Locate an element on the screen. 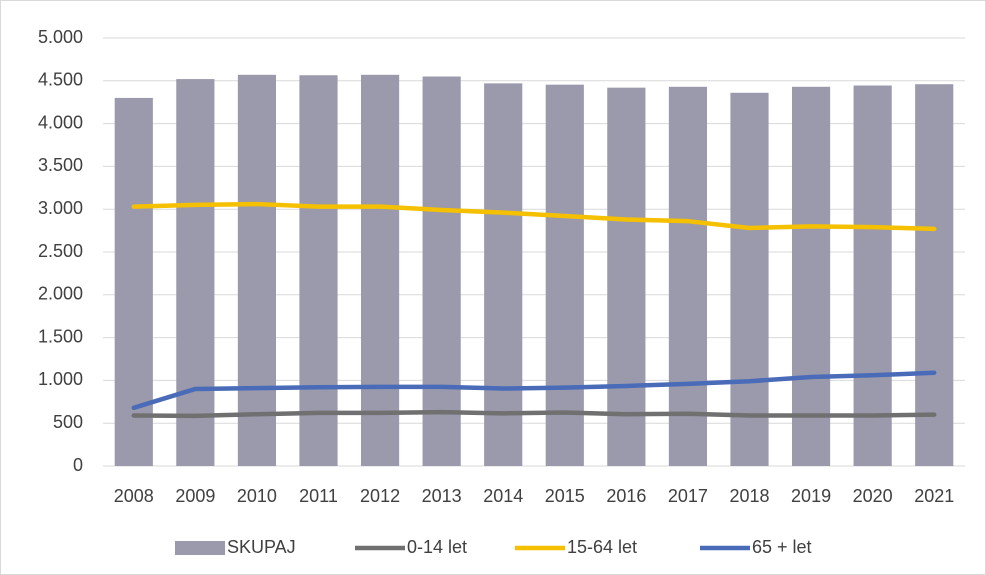 Image resolution: width=986 pixels, height=575 pixels. x-tick-label: 2016 is located at coordinates (626, 496).